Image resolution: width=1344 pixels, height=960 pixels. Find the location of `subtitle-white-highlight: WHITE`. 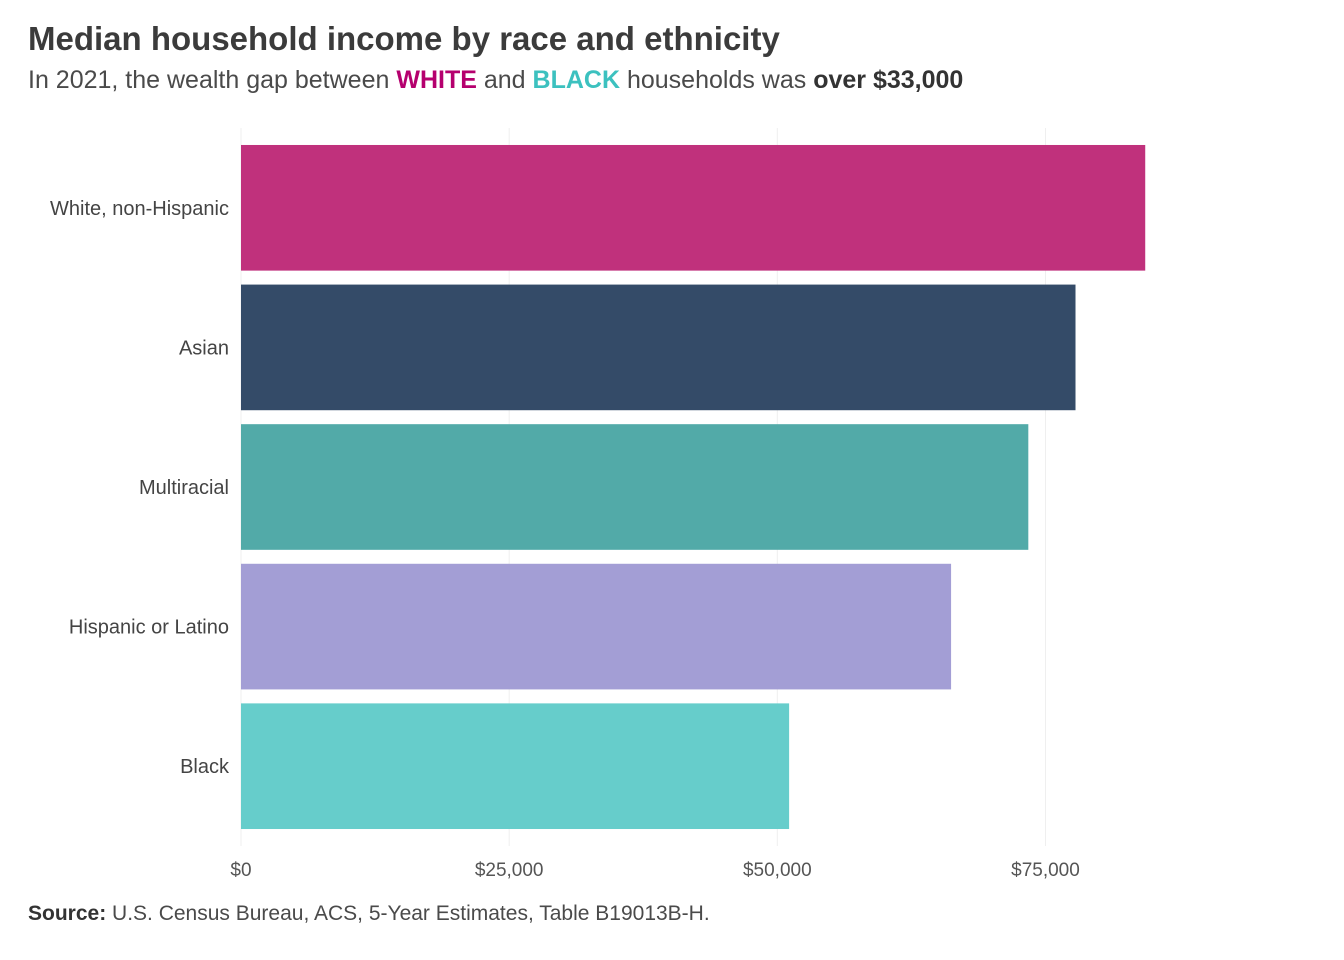

subtitle-white-highlight: WHITE is located at coordinates (436, 80).